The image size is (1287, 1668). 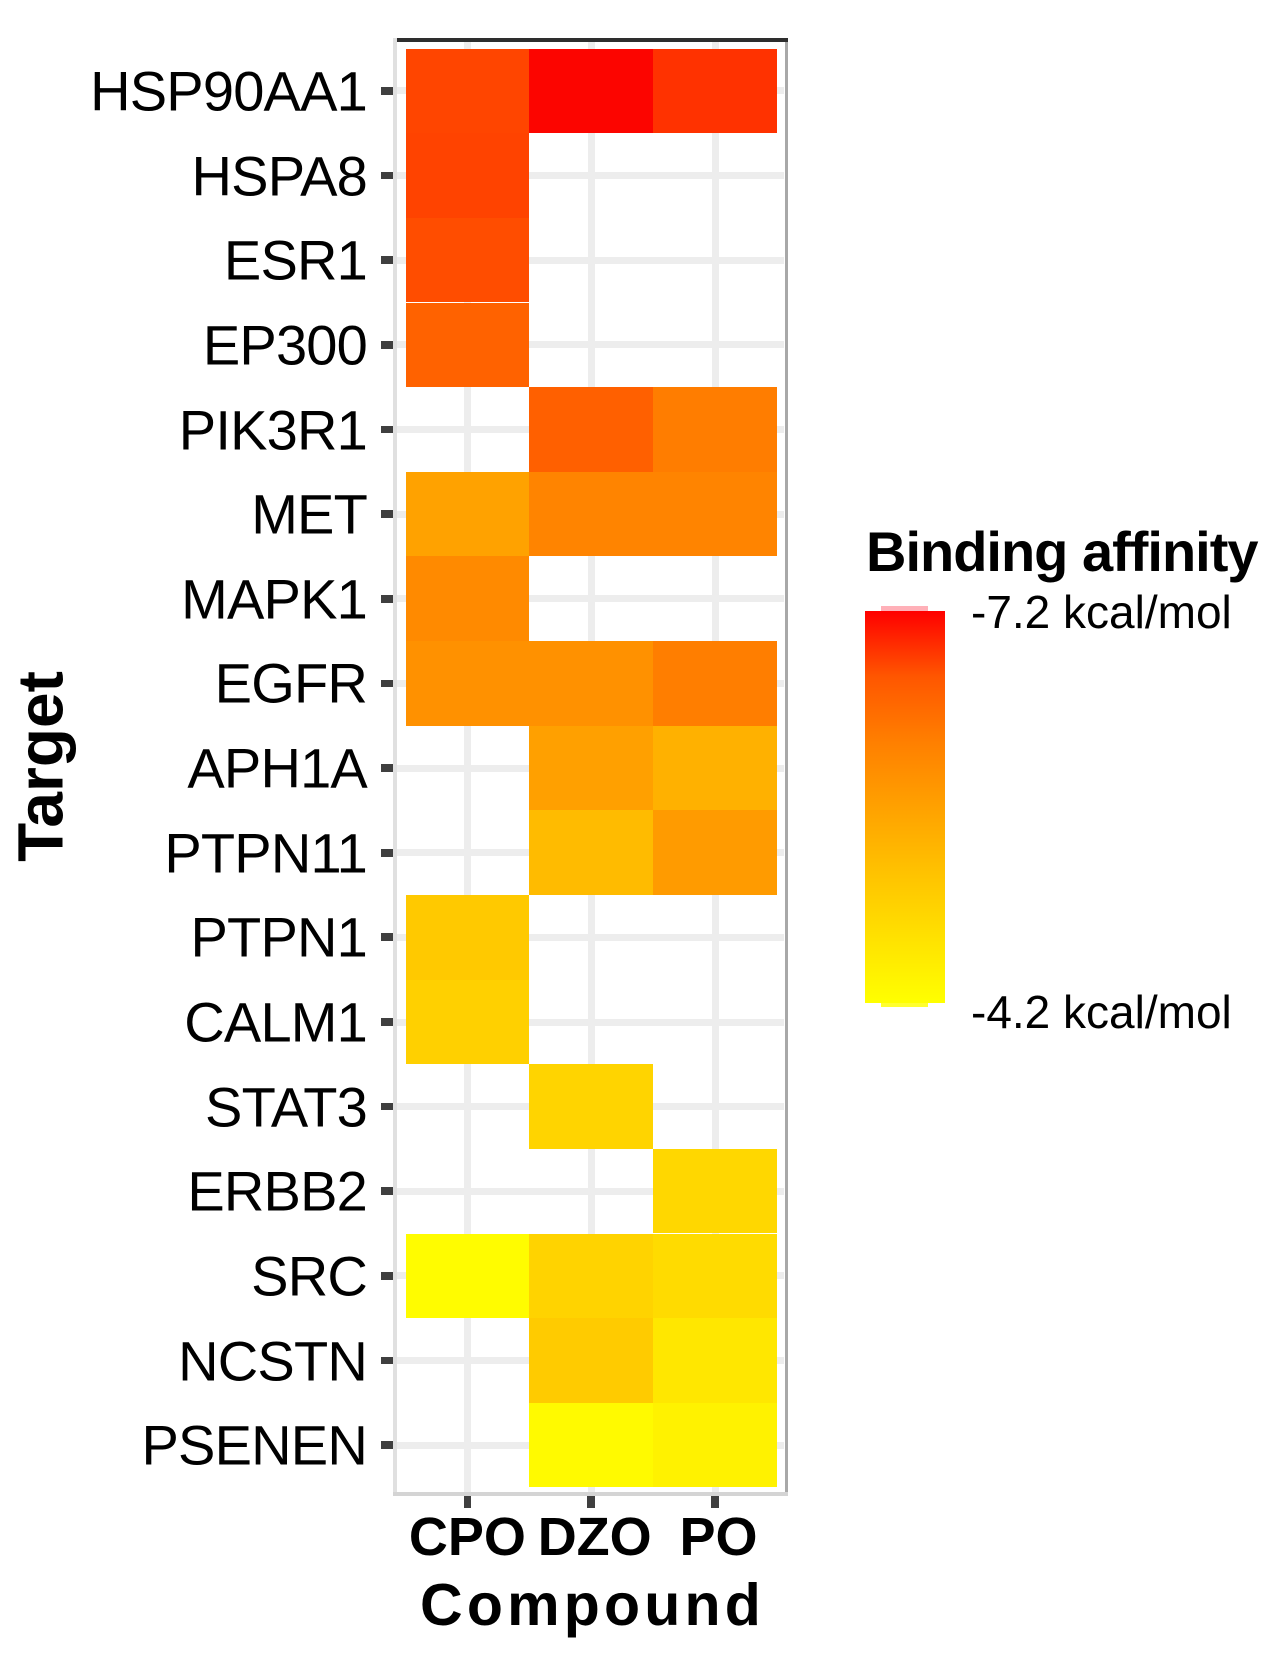 What do you see at coordinates (41, 766) in the screenshot?
I see `svg-text: Target` at bounding box center [41, 766].